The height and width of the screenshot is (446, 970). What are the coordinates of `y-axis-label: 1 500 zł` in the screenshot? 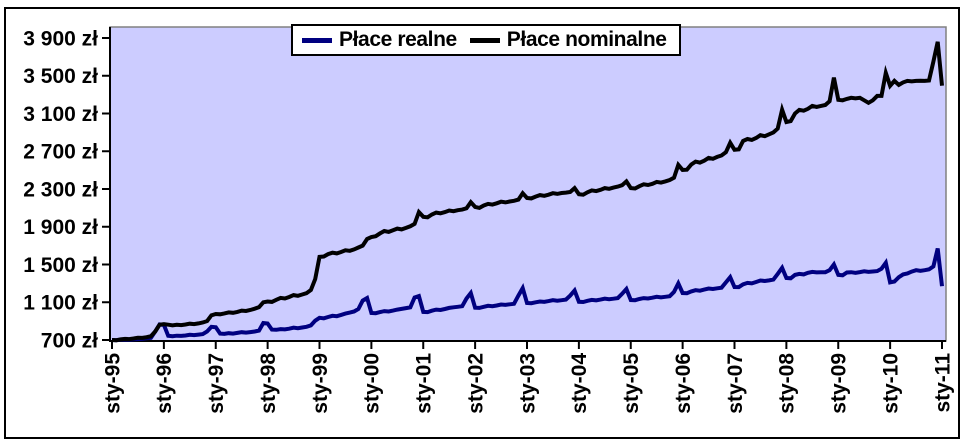 It's located at (60, 265).